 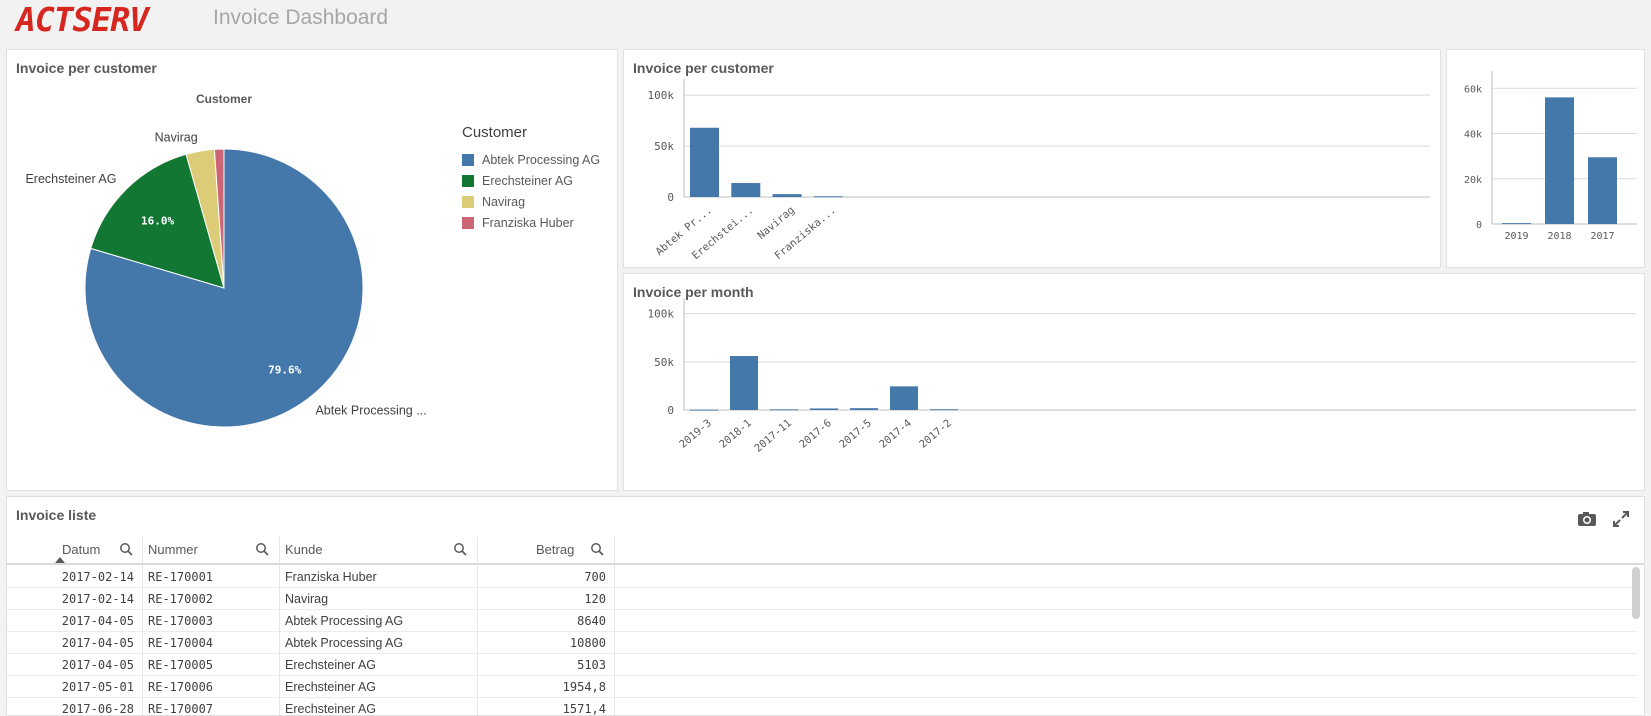 What do you see at coordinates (75, 706) in the screenshot?
I see `cell-datum: 2017-06-28` at bounding box center [75, 706].